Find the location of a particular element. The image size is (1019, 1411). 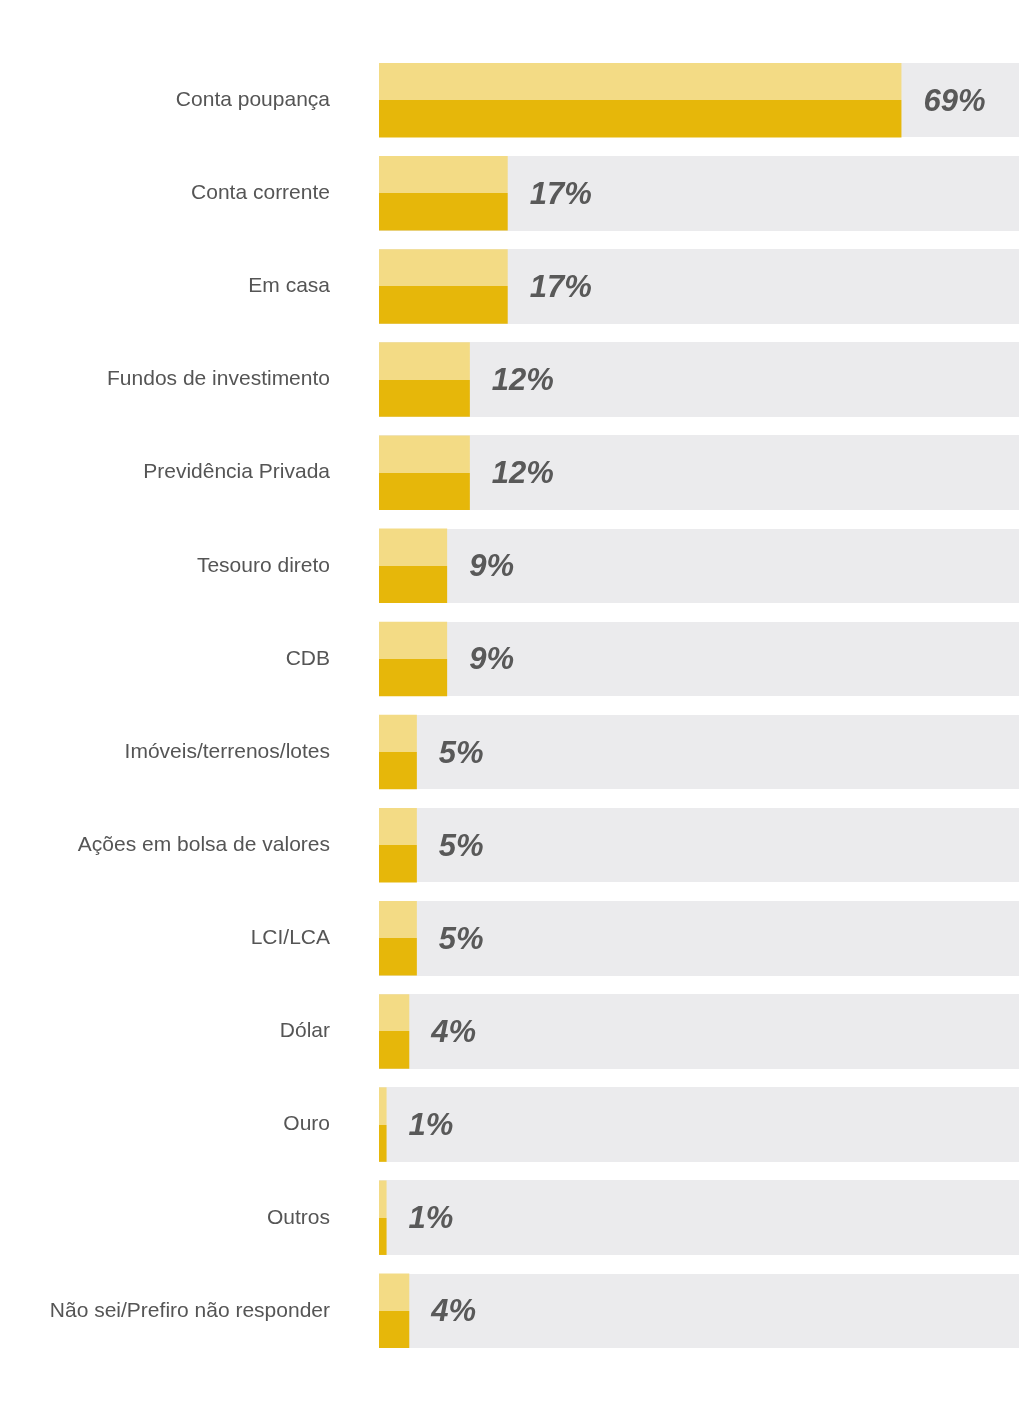

y-tick-label: Conta poupança is located at coordinates (253, 98).